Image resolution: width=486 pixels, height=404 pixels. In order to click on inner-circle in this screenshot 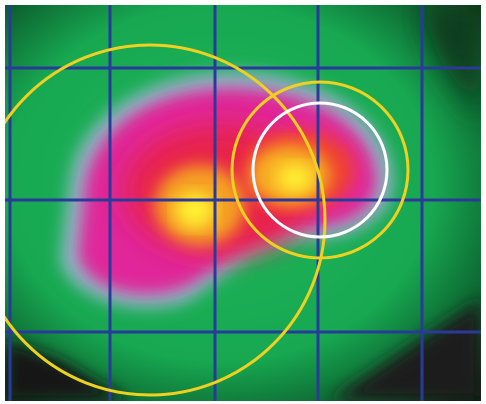, I will do `click(320, 170)`.